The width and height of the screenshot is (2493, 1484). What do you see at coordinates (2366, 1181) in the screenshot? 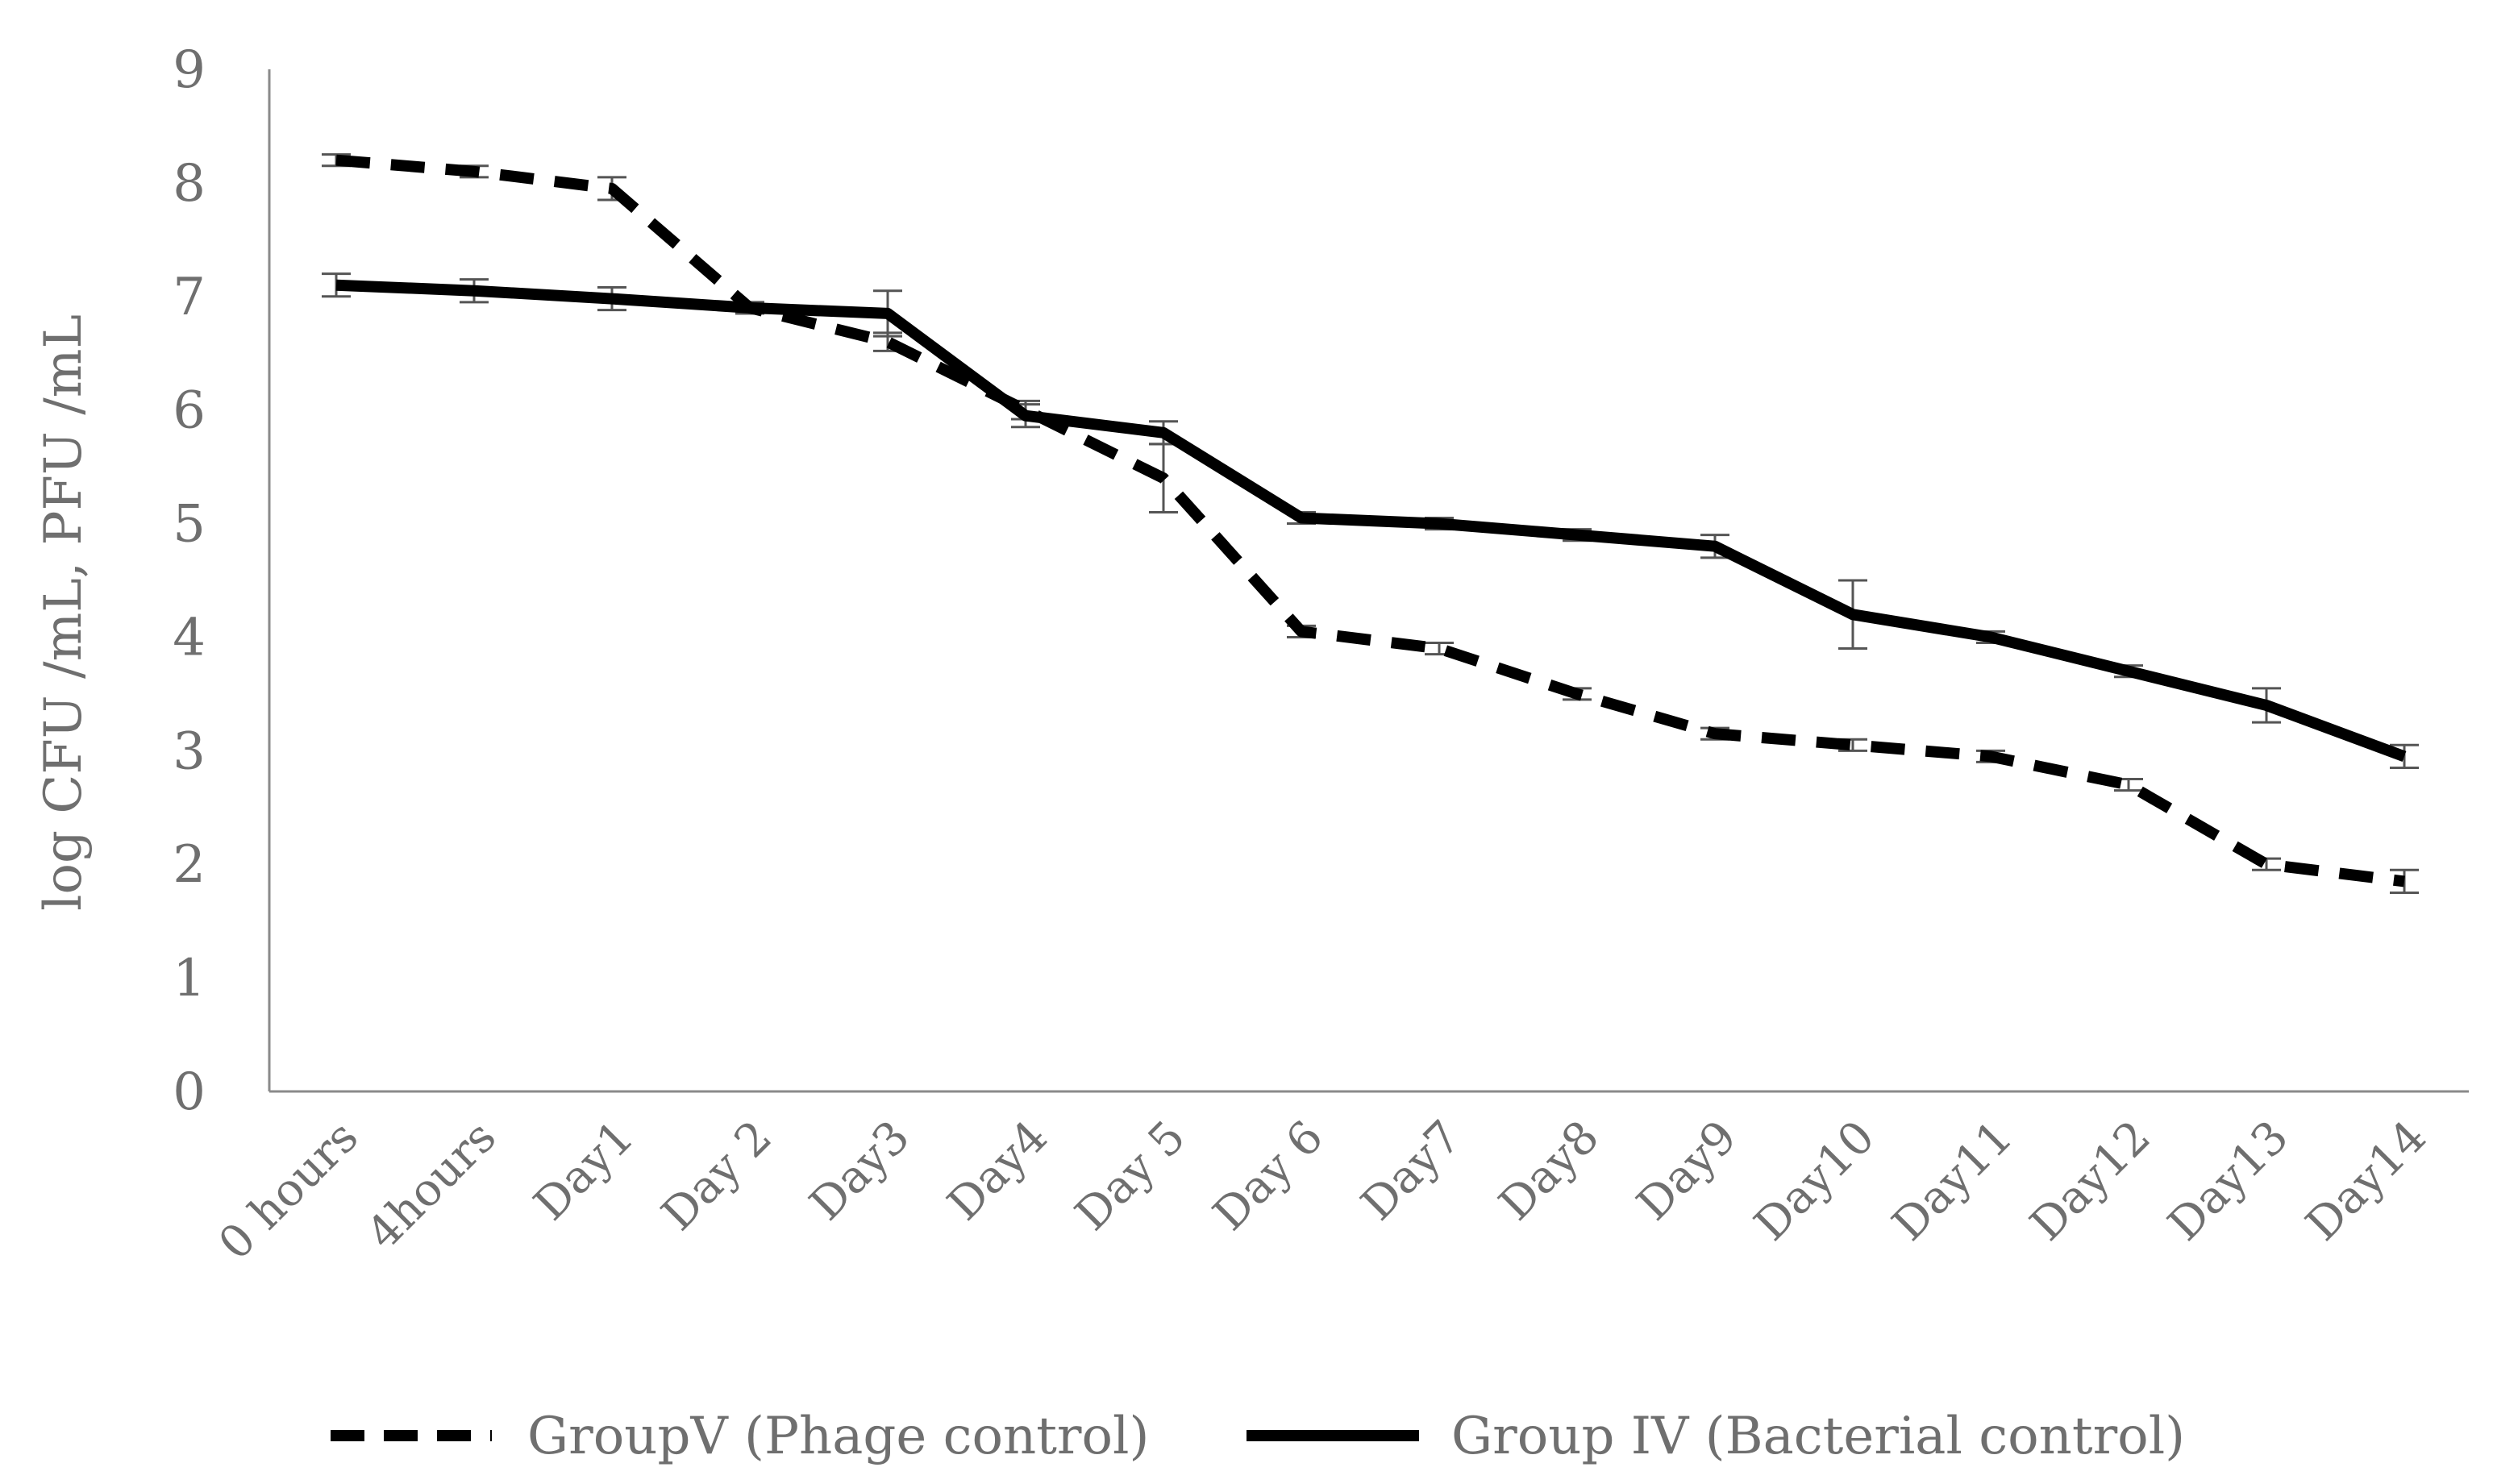
I see `x-tick-label: Day14` at bounding box center [2366, 1181].